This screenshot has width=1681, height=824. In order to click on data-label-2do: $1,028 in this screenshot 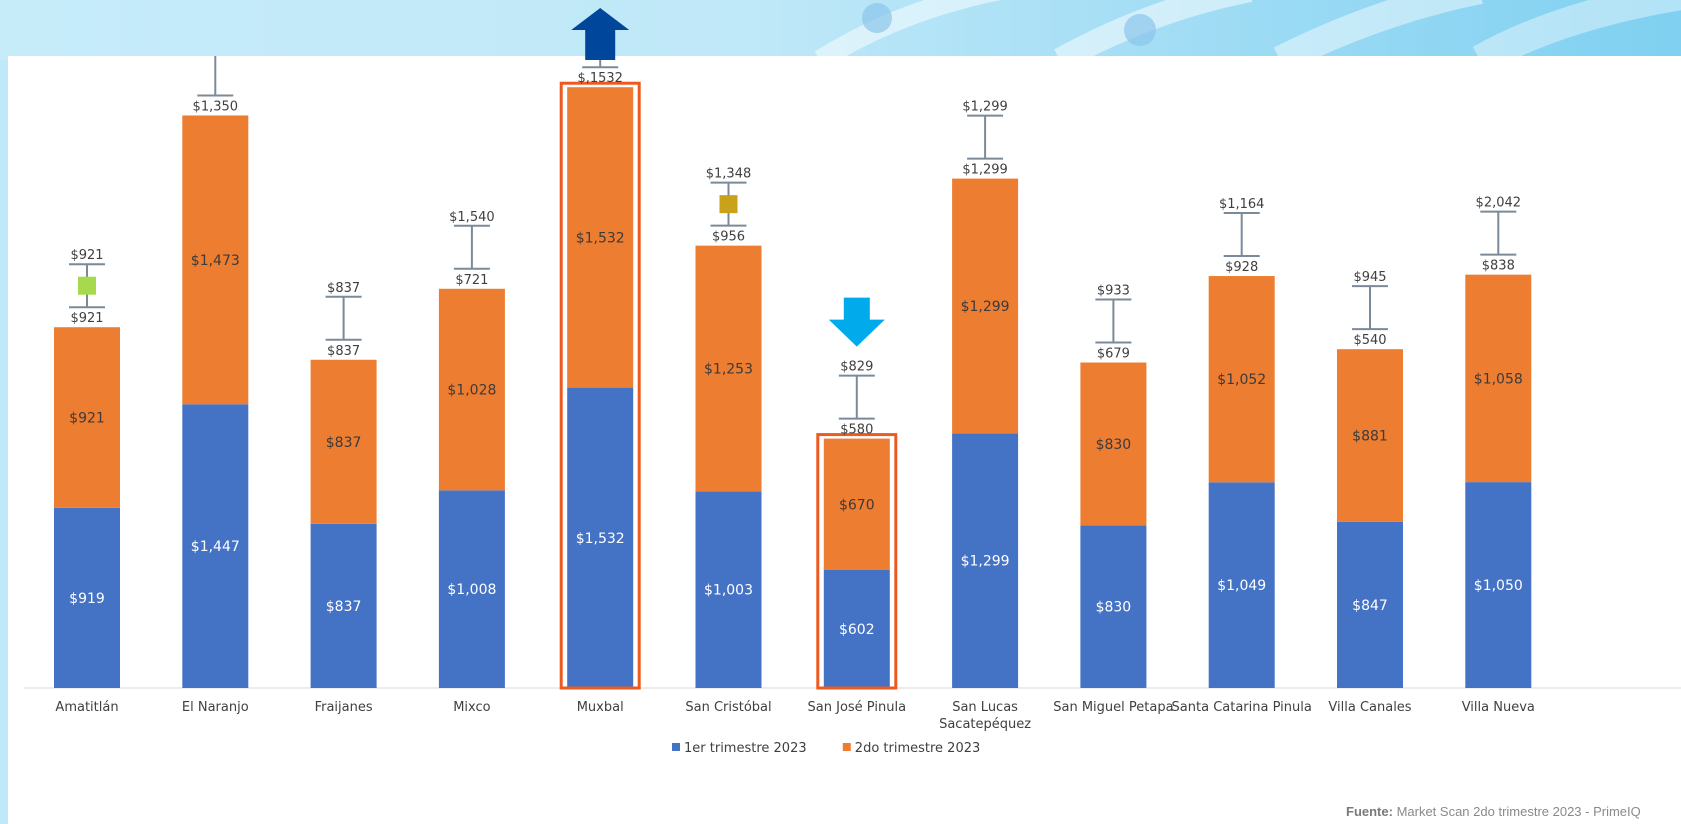, I will do `click(471, 391)`.